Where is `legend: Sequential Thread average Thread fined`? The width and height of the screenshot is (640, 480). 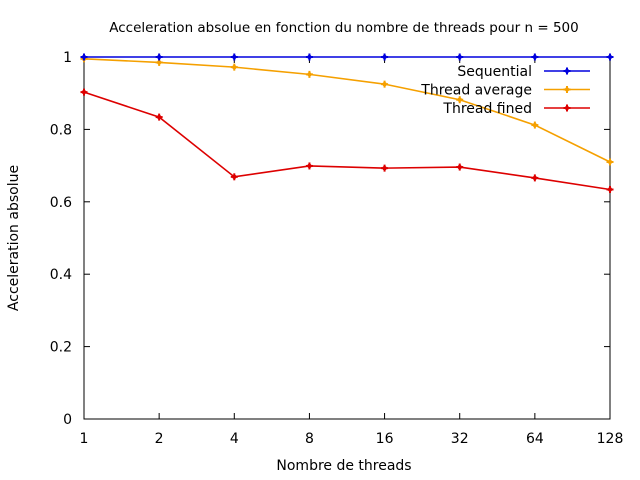 legend: Sequential Thread average Thread fined is located at coordinates (505, 90).